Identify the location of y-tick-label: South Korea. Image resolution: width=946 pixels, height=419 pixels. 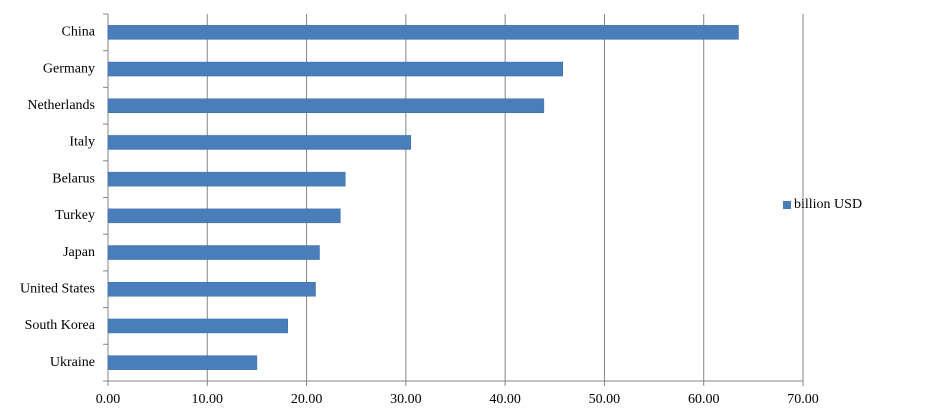
(60, 325).